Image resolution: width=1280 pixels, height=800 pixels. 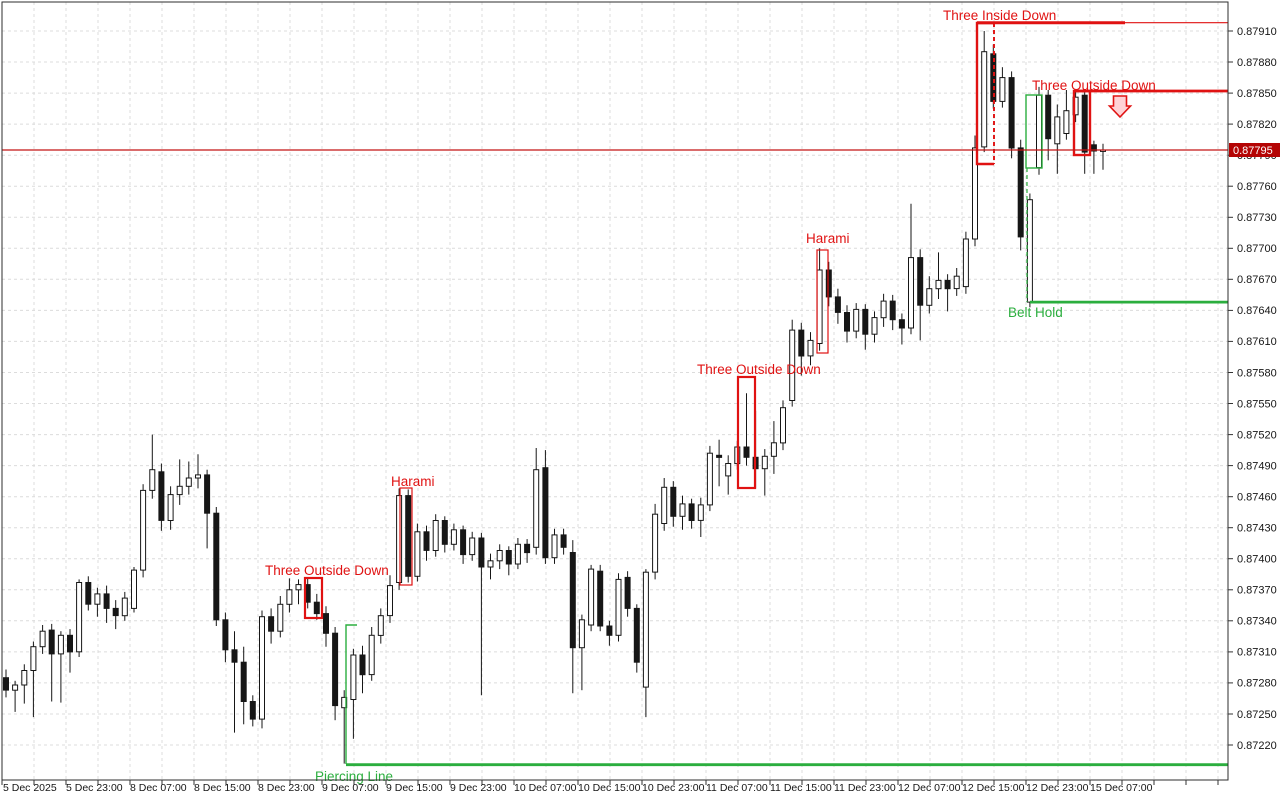 What do you see at coordinates (1257, 684) in the screenshot?
I see `price-tick-label: 0.87280` at bounding box center [1257, 684].